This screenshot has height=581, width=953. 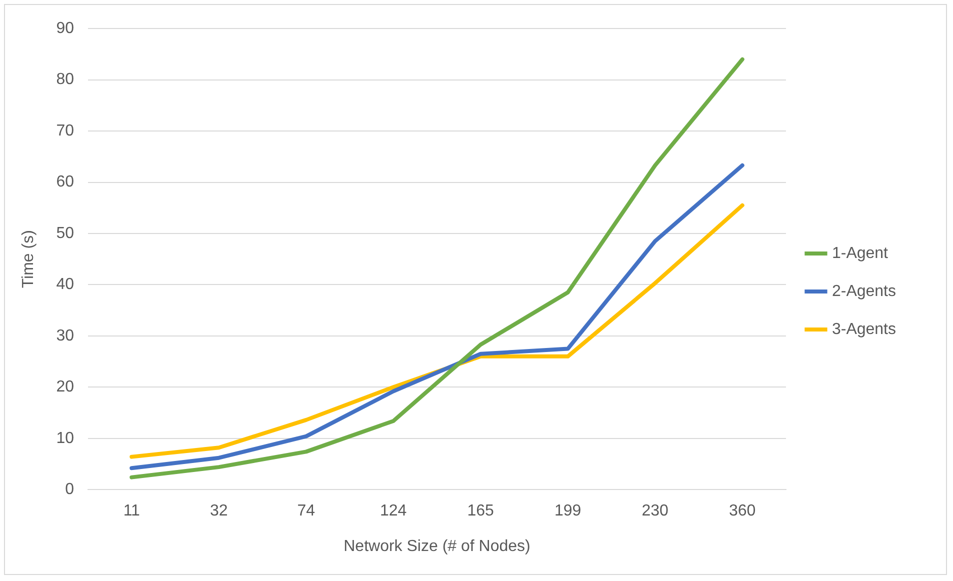 I want to click on x-tick-label: 32, so click(x=219, y=511).